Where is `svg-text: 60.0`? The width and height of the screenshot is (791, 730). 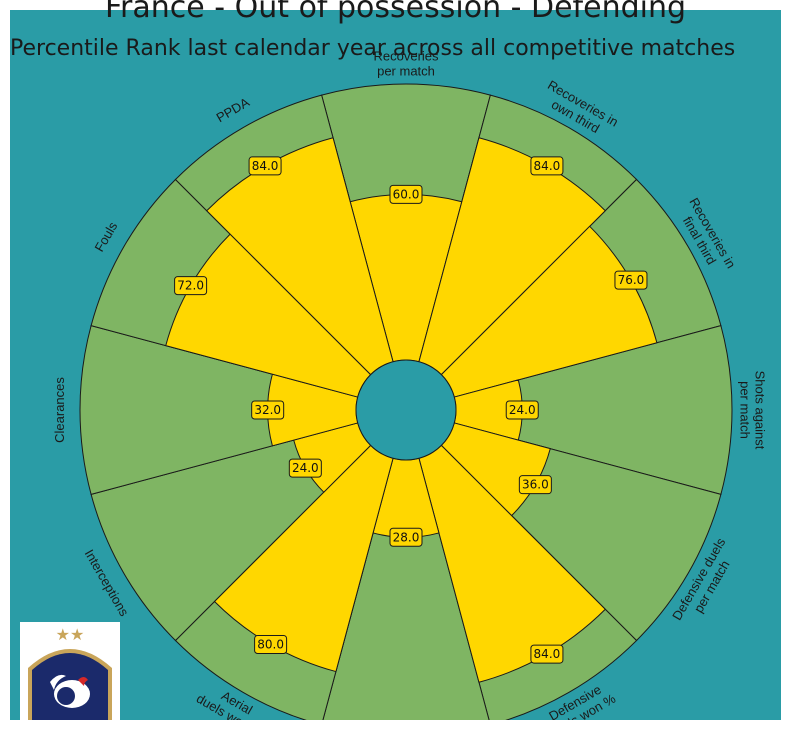
svg-text: 60.0 is located at coordinates (406, 194).